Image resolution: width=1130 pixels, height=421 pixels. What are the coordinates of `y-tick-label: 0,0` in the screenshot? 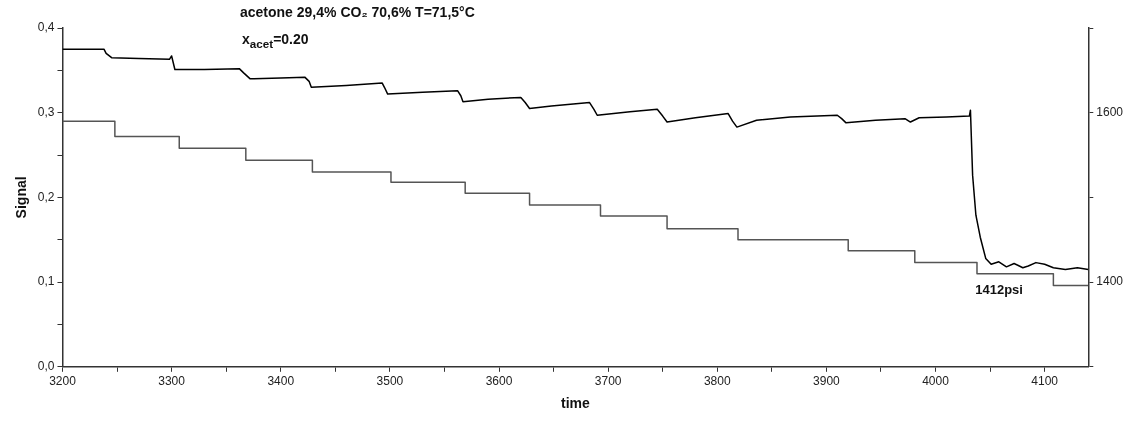 It's located at (46, 366).